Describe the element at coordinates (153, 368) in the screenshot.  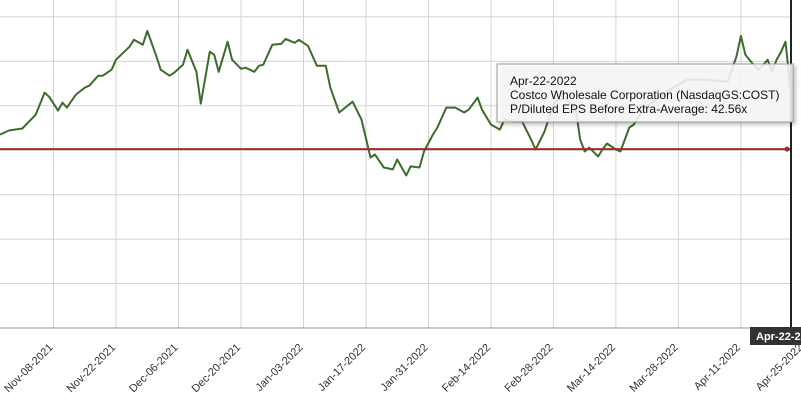
I see `x-tick-label: Dec-06-2021` at that location.